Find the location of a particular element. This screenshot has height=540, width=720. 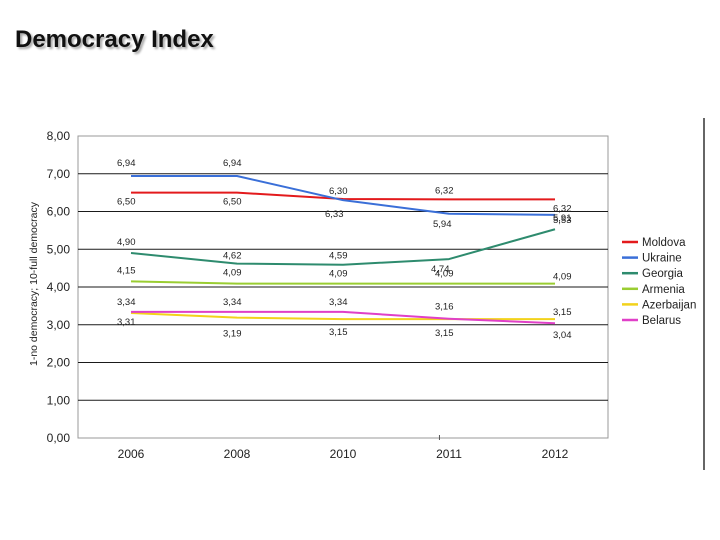

slide-title: Democracy Index is located at coordinates (114, 39).